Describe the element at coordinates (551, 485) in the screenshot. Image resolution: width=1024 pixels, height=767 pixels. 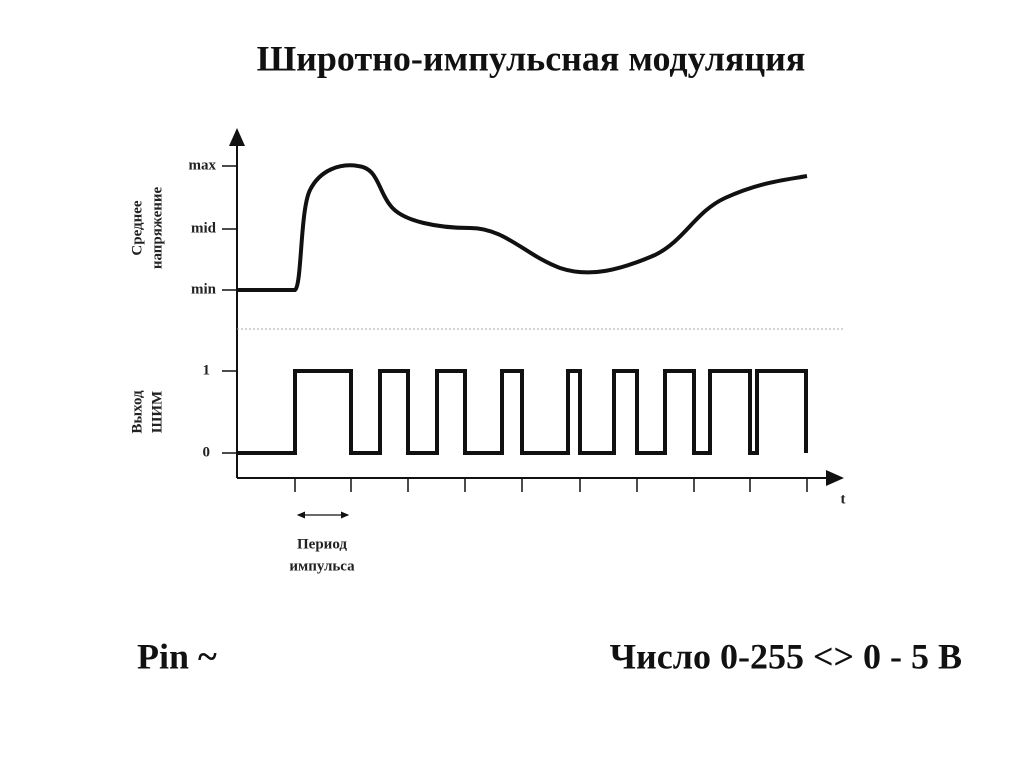
I see `x-ticks` at that location.